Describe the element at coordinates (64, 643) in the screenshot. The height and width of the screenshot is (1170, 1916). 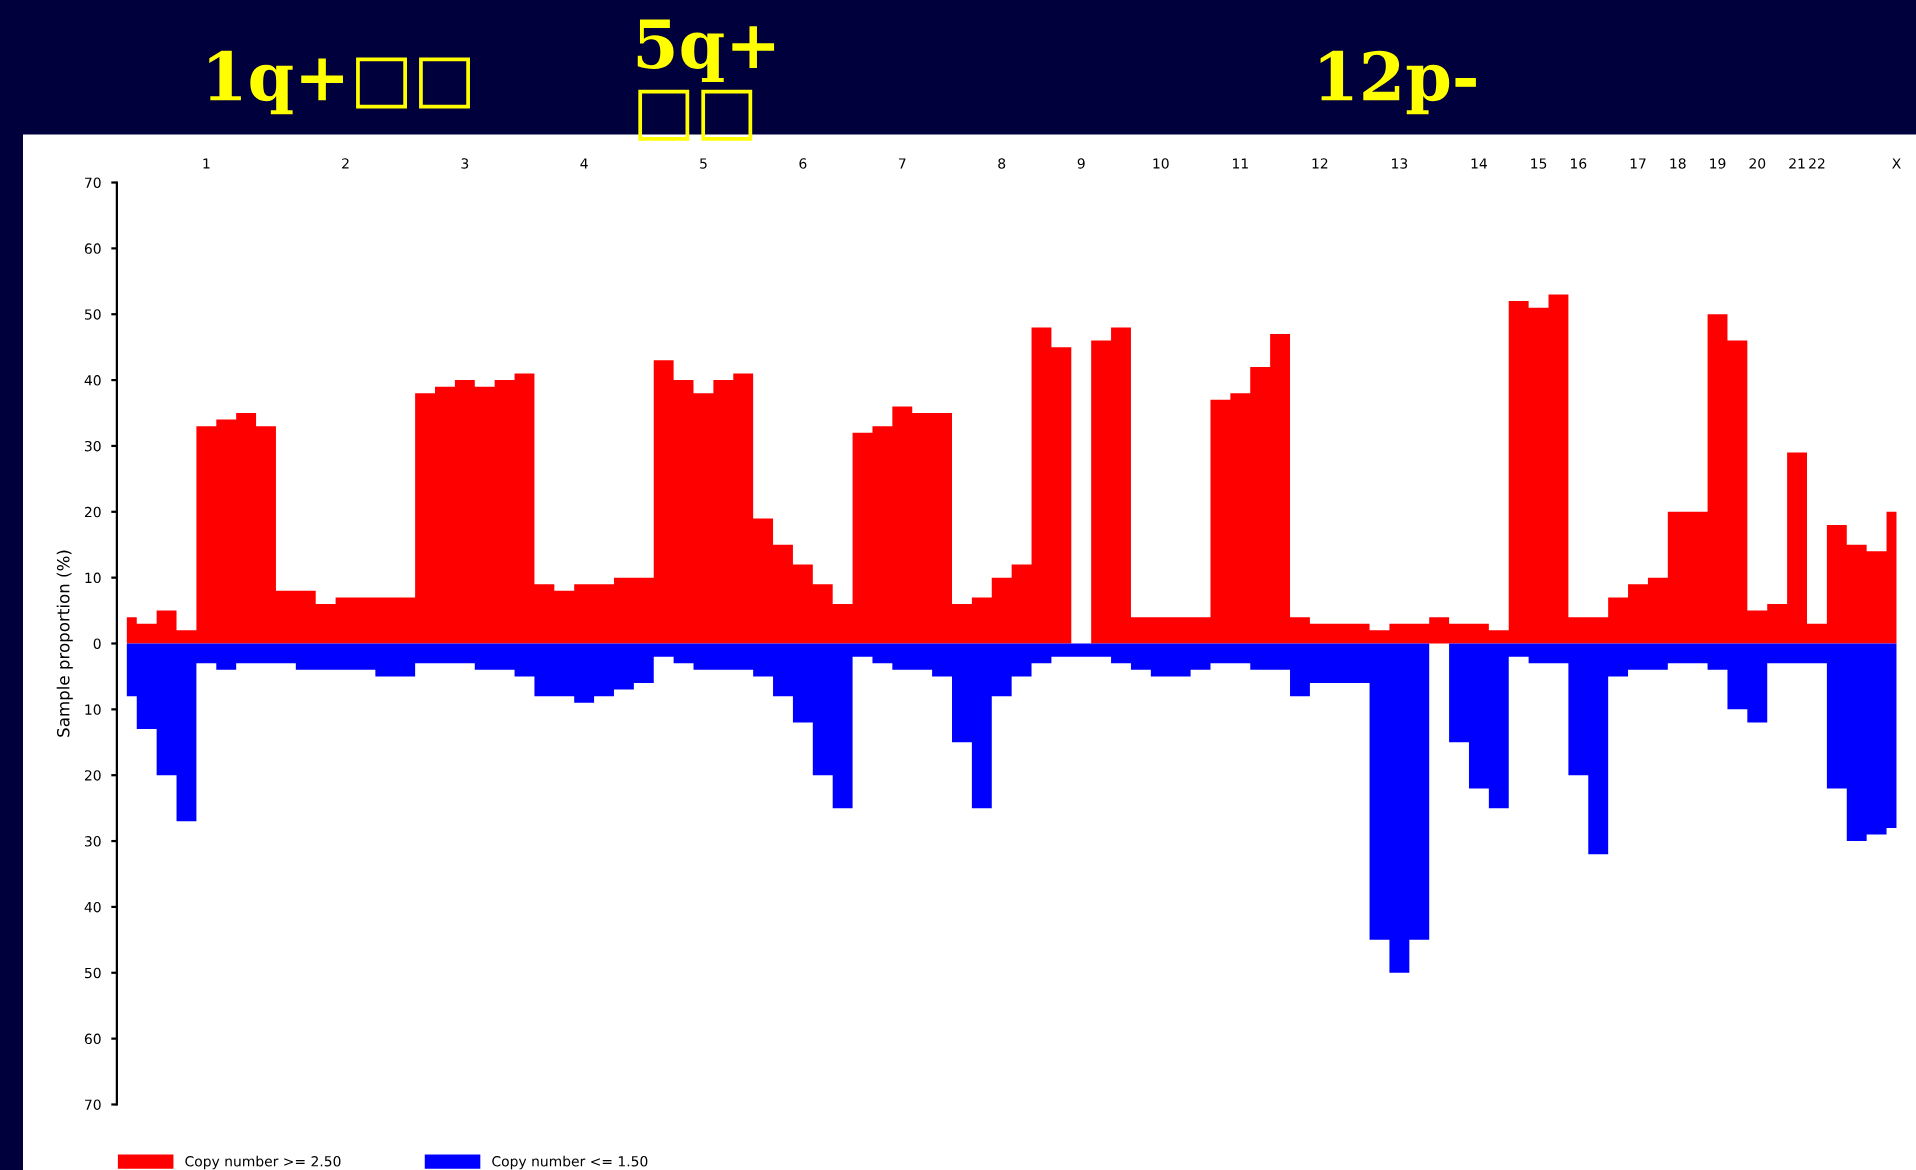
I see `y-axis-title: Sample proportion (%)` at that location.